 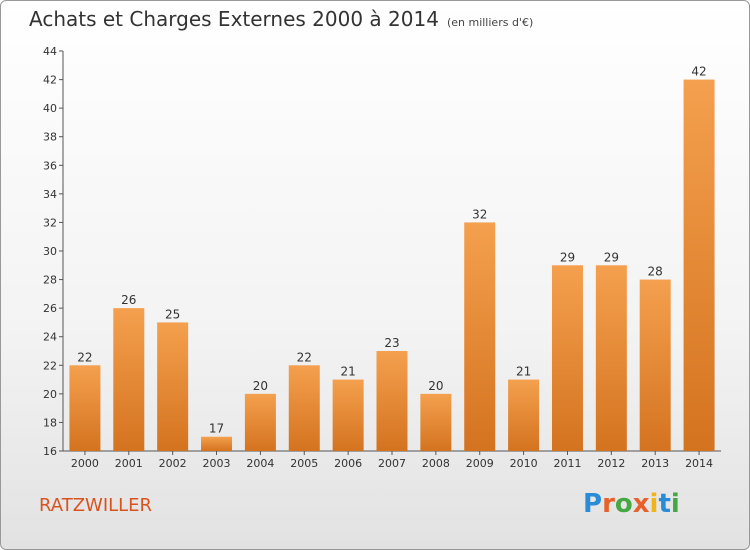 I want to click on bar-2004, so click(x=260, y=422).